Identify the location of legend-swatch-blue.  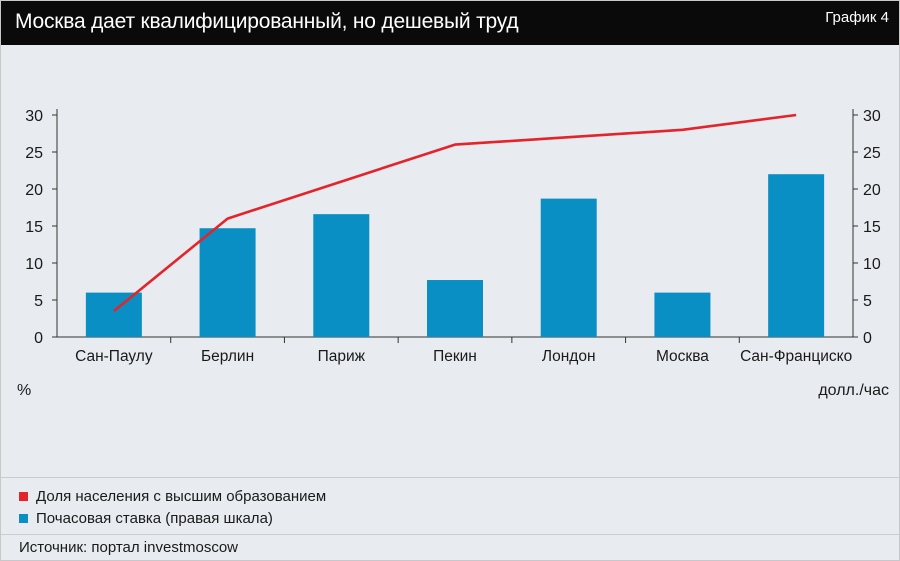
(23, 518).